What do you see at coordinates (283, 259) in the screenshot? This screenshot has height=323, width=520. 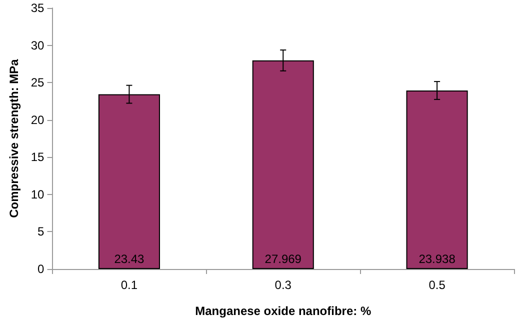 I see `data-label: 27.969` at bounding box center [283, 259].